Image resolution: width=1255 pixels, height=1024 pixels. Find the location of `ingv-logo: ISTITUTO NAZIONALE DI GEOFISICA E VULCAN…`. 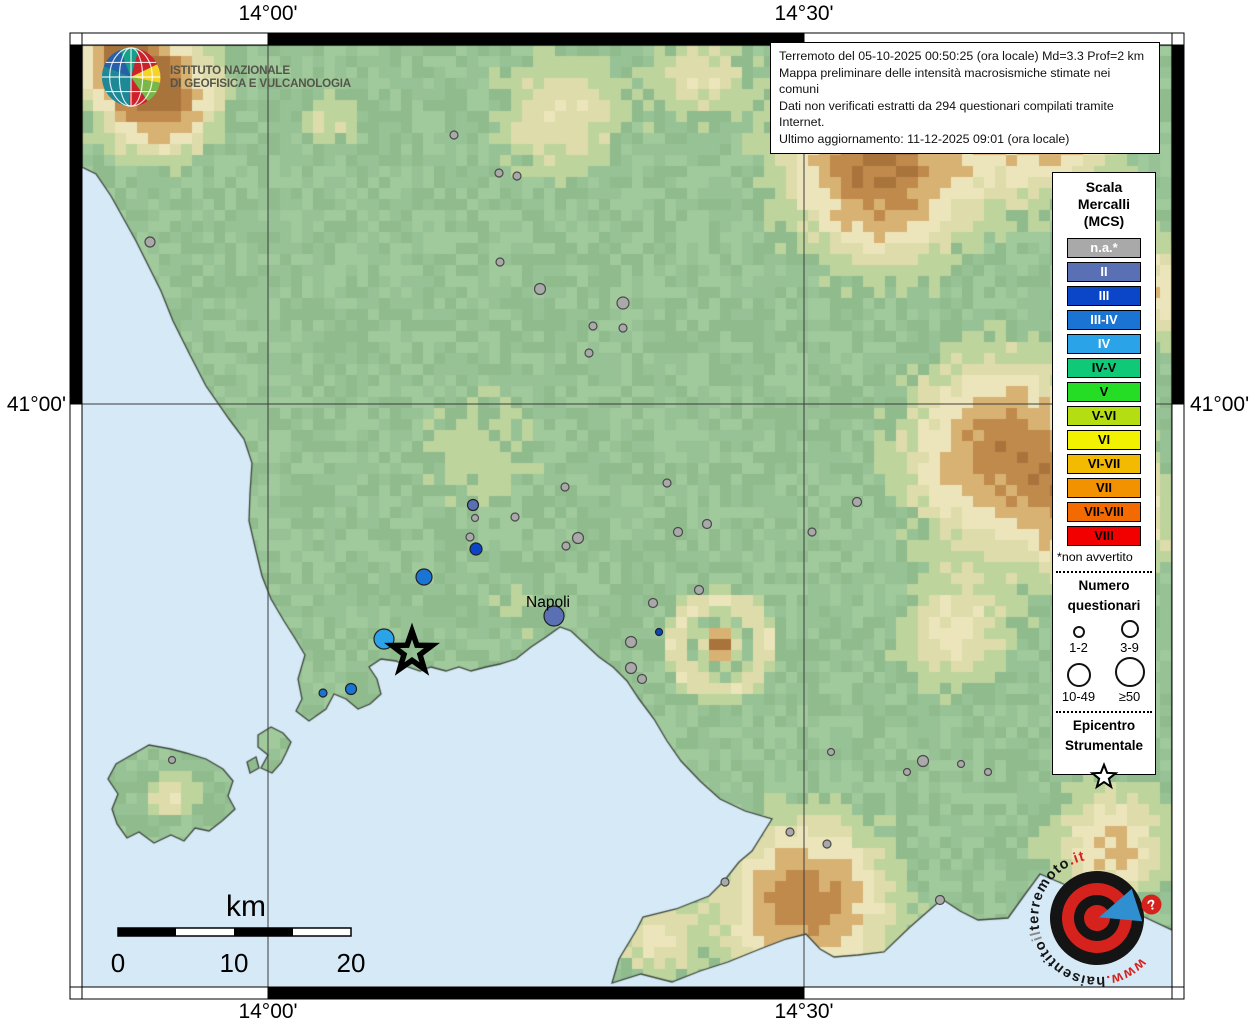

ingv-logo: ISTITUTO NAZIONALE DI GEOFISICA E VULCAN… is located at coordinates (225, 77).